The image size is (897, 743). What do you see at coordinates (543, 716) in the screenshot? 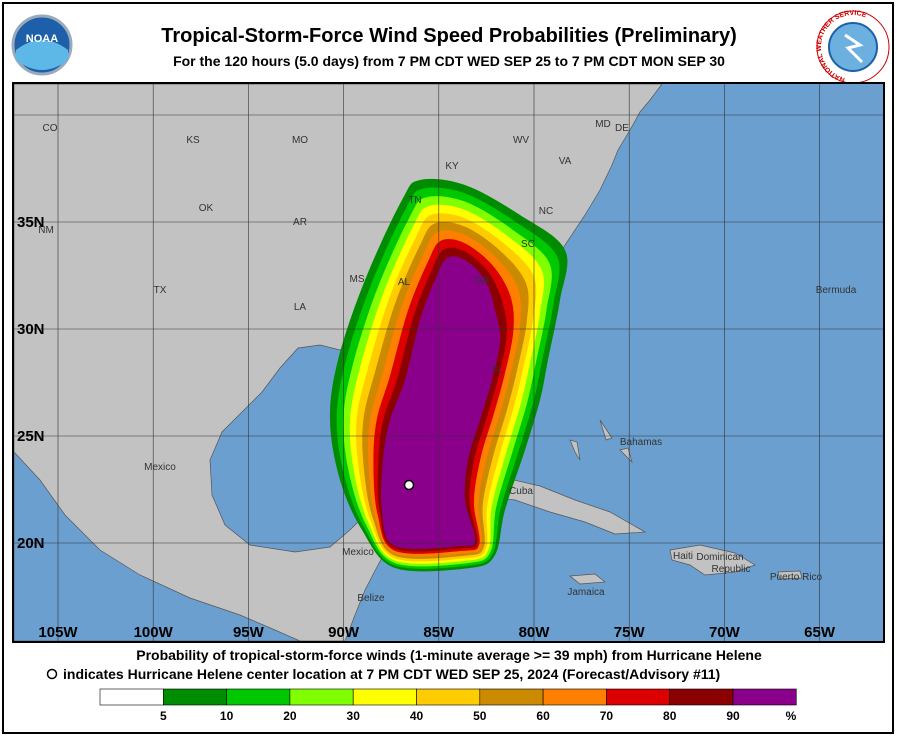
I see `legend-label: 60` at bounding box center [543, 716].